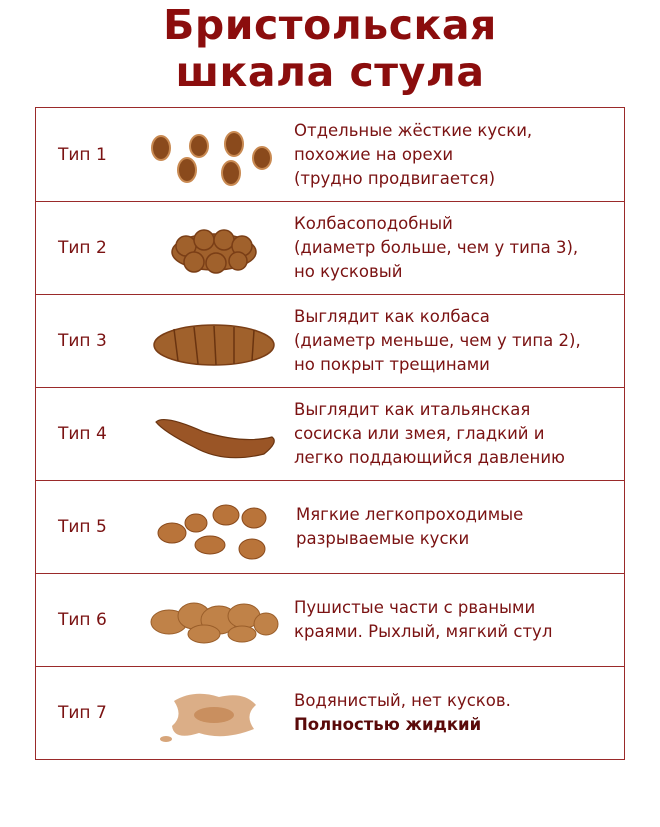 This screenshot has width=660, height=827. Describe the element at coordinates (82, 712) in the screenshot. I see `type-label: Тип 7` at that location.